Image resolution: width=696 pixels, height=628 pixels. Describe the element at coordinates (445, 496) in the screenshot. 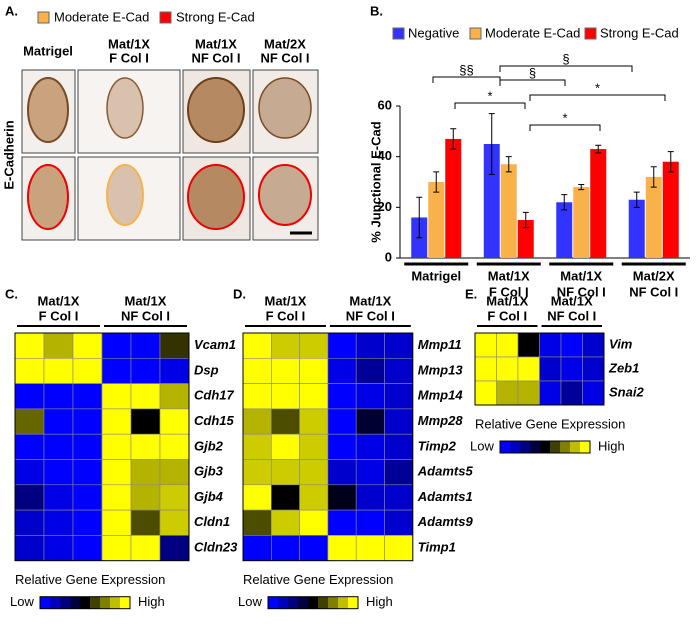

I see `row-label: Adamts1` at that location.